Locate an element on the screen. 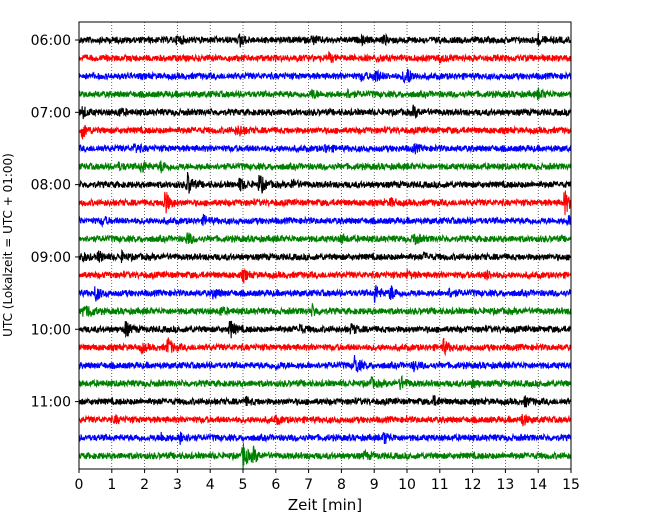 The image size is (650, 520). x-tick-label: 5 is located at coordinates (243, 485).